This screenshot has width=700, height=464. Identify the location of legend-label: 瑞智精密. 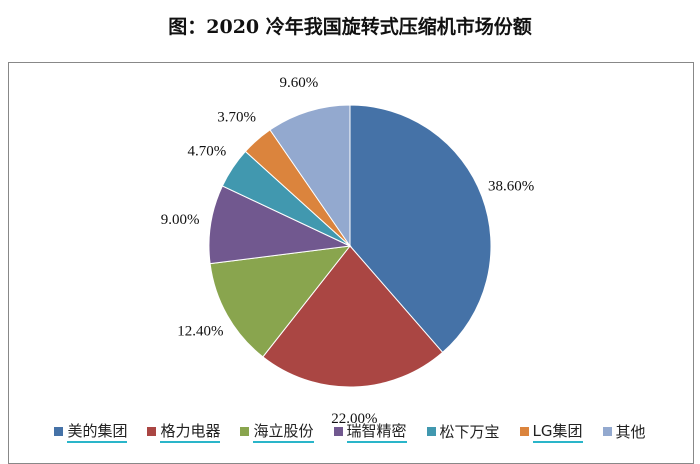
(376, 431).